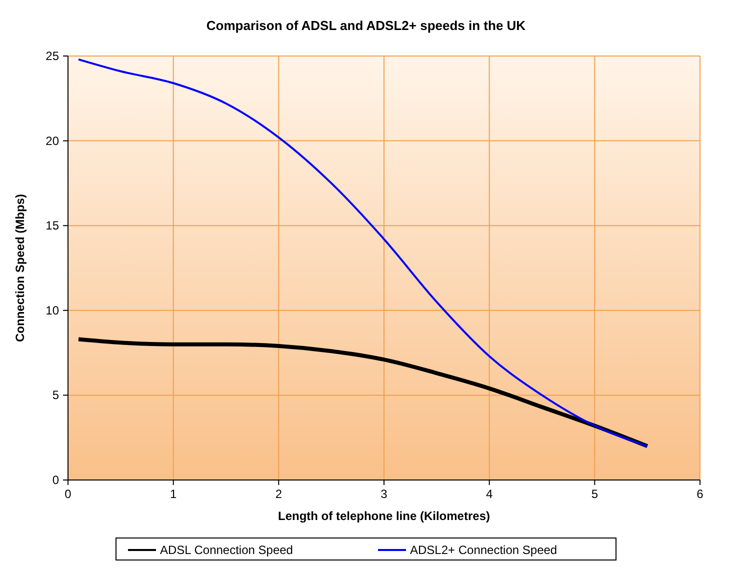 The image size is (732, 584). I want to click on line-series, so click(363, 392).